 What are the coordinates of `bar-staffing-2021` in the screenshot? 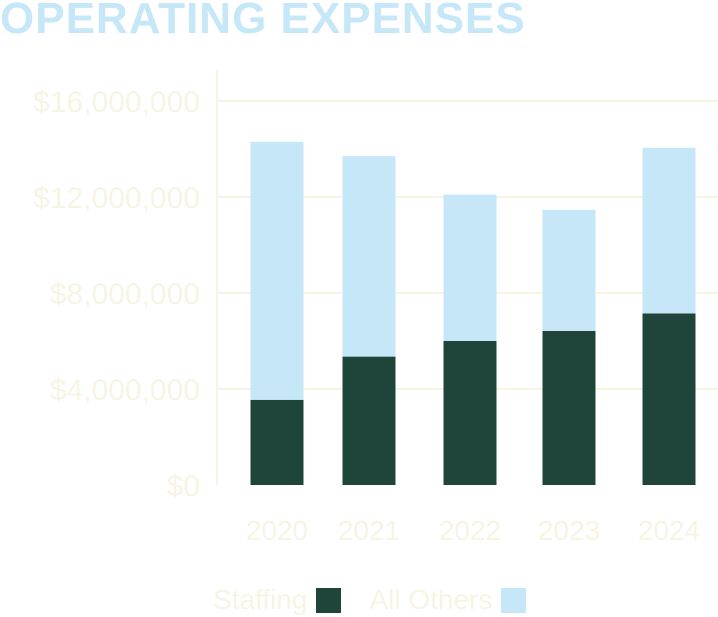 It's located at (369, 420).